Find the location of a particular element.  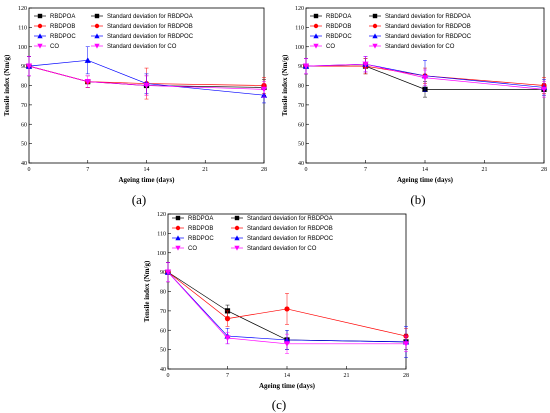

panel-label: (c) is located at coordinates (279, 404).